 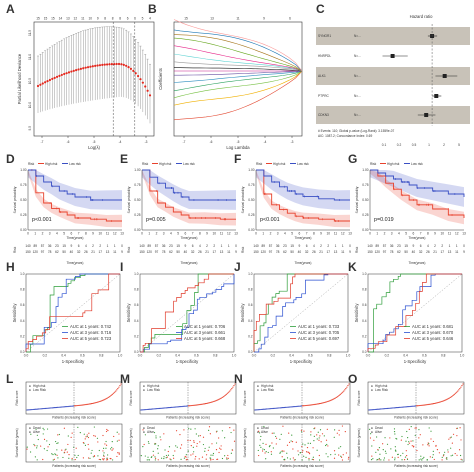 I want to click on panel-h-xlabel: 1-Specificity, so click(x=73, y=361).